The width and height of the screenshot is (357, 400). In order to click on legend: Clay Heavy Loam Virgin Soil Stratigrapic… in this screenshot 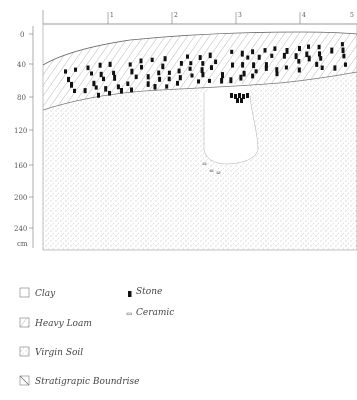, I will do `click(96, 337)`.